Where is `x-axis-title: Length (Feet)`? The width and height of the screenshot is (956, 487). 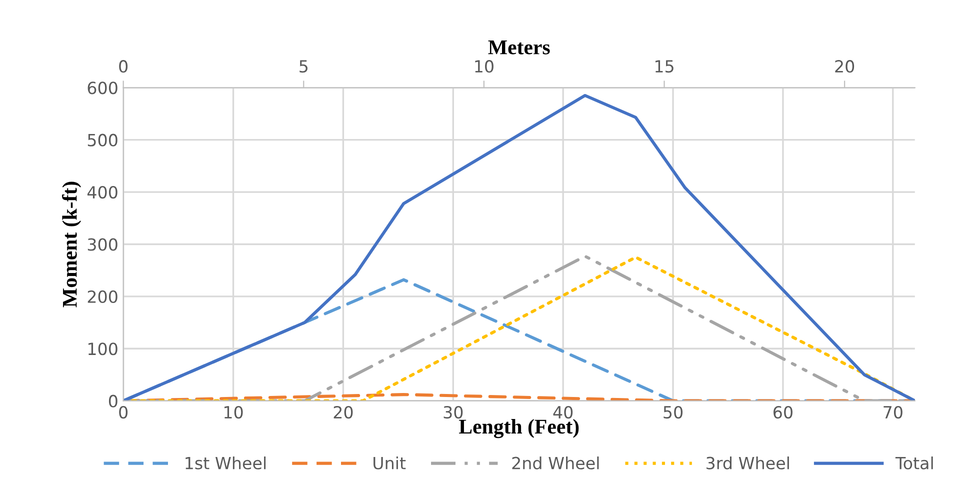
x-axis-title: Length (Feet) is located at coordinates (519, 428).